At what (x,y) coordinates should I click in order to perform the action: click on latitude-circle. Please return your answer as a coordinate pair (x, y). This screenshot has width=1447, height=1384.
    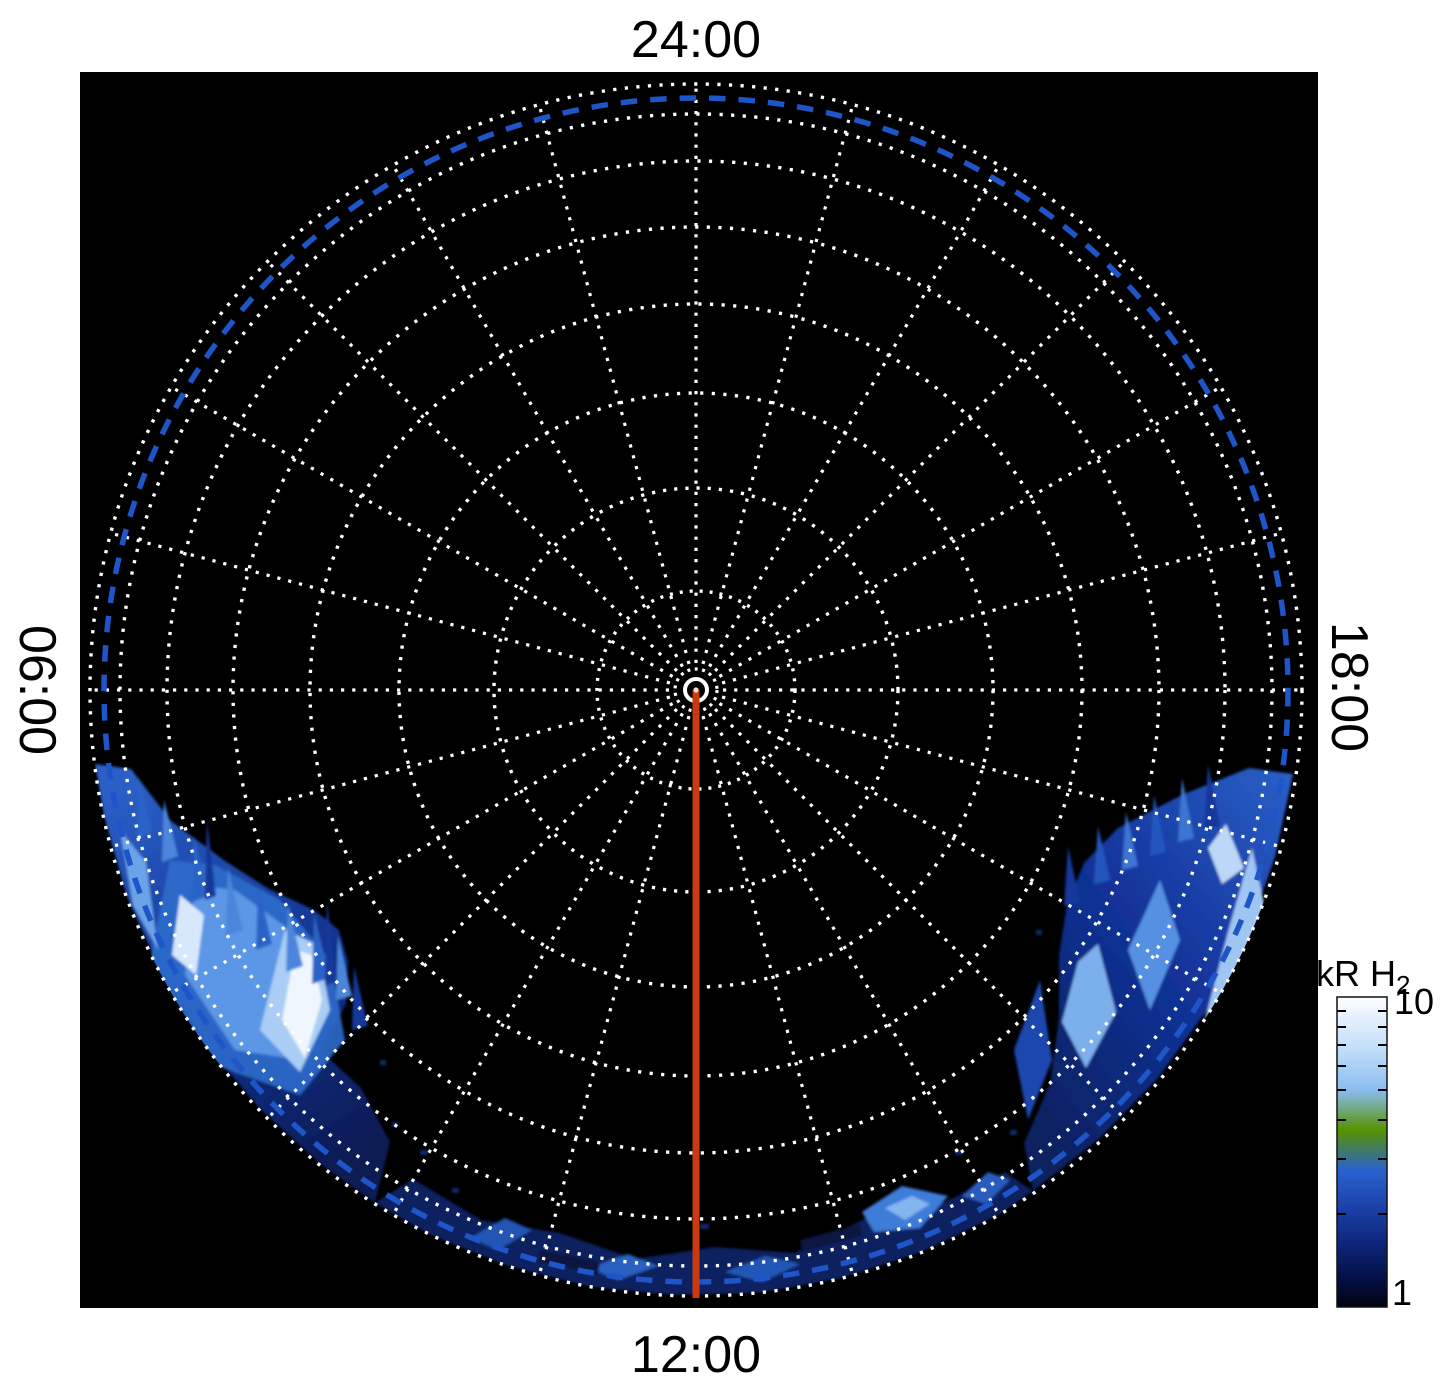
    Looking at the image, I should click on (696, 690).